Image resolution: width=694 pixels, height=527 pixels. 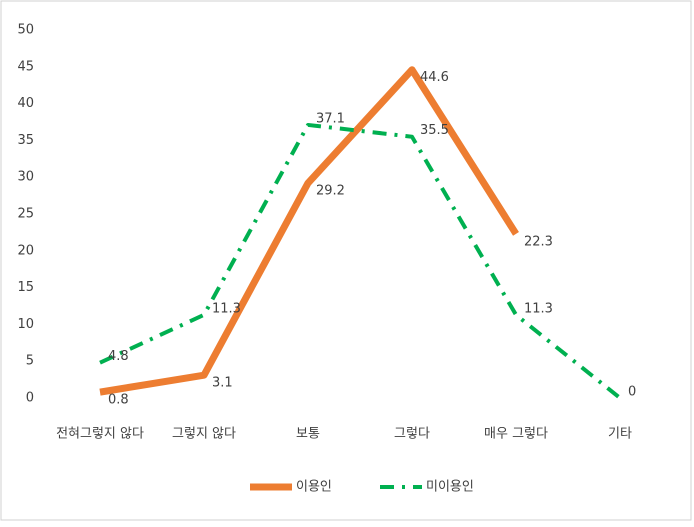 What do you see at coordinates (25, 324) in the screenshot?
I see `y-tick-label: 10` at bounding box center [25, 324].